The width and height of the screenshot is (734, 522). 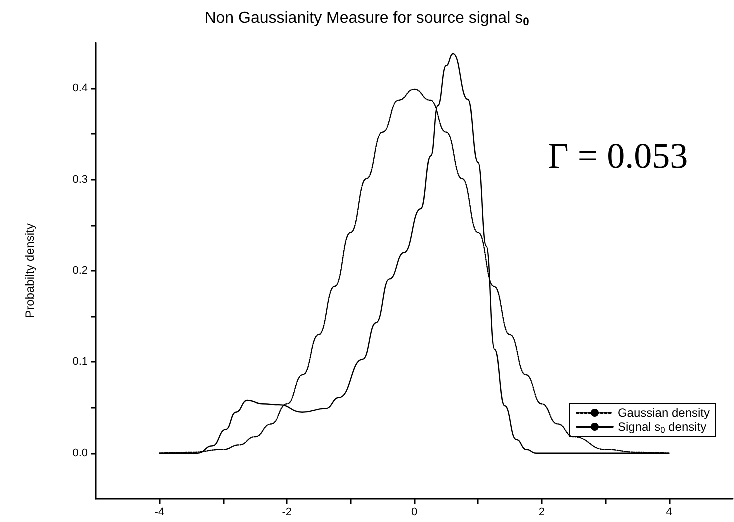 What do you see at coordinates (80, 362) in the screenshot?
I see `y-tick-label: 0.1` at bounding box center [80, 362].